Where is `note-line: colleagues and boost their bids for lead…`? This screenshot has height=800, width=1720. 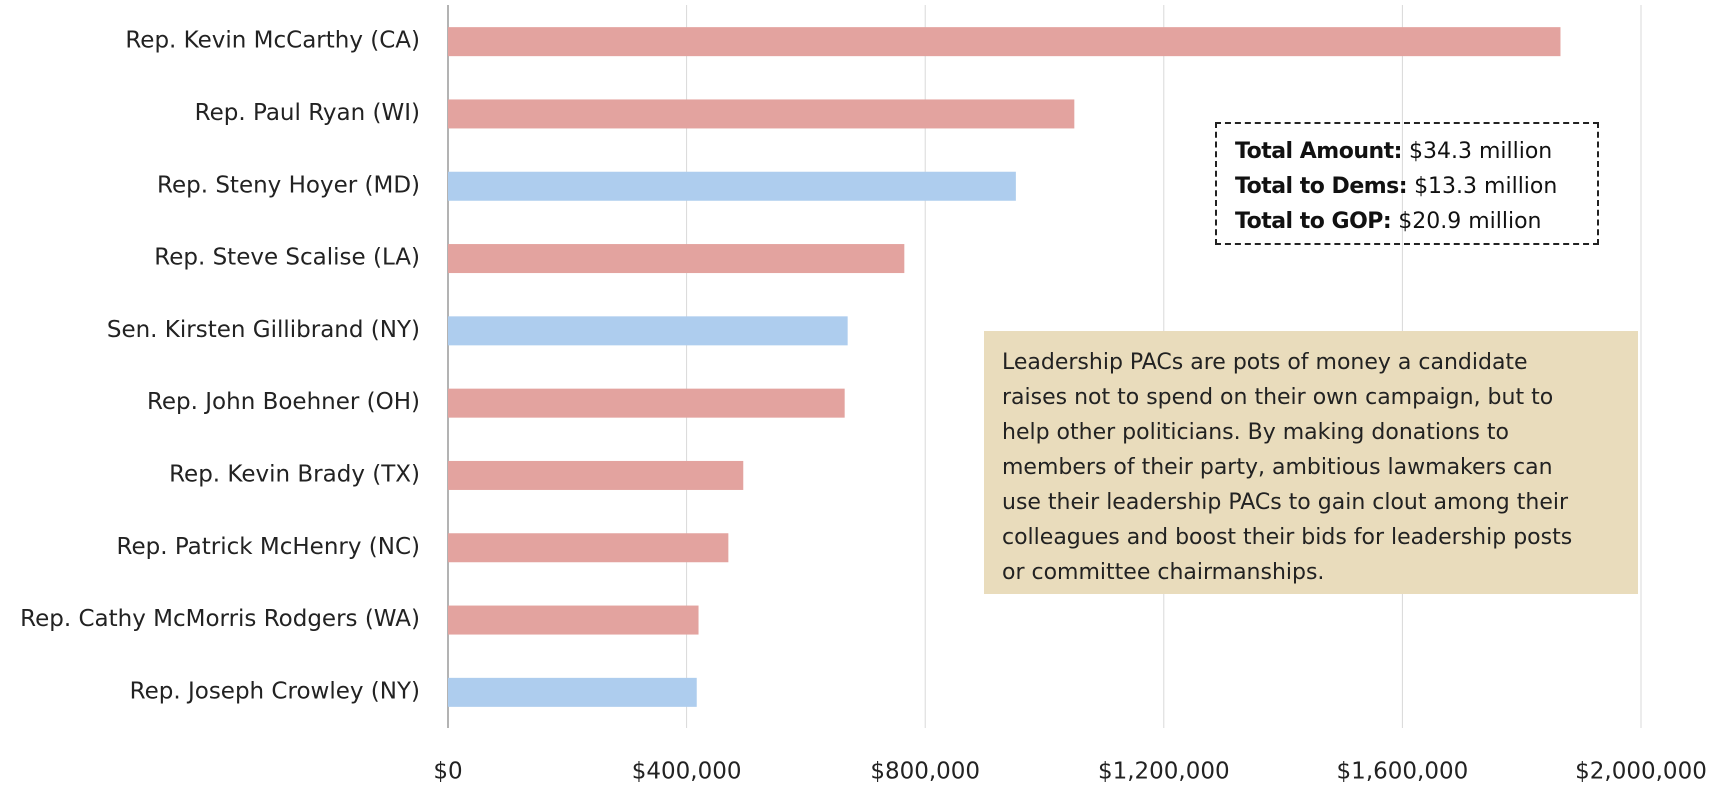
note-line: colleagues and boost their bids for lead… is located at coordinates (1287, 537).